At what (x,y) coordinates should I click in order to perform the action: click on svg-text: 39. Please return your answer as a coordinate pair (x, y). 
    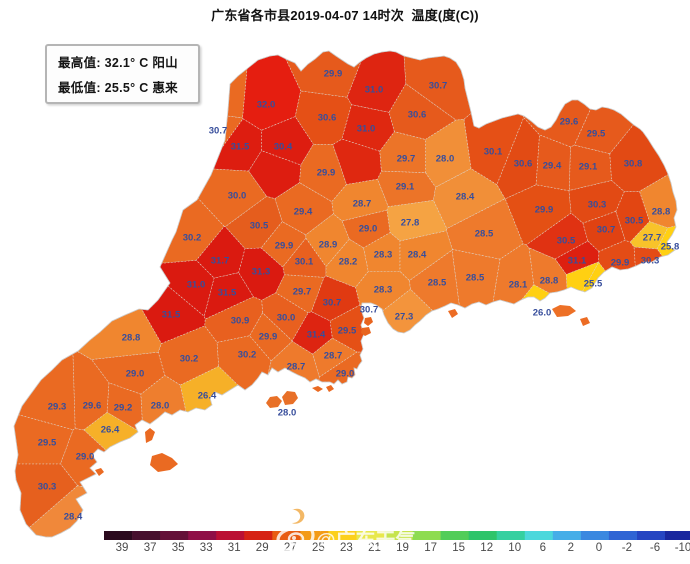
    Looking at the image, I should click on (122, 548).